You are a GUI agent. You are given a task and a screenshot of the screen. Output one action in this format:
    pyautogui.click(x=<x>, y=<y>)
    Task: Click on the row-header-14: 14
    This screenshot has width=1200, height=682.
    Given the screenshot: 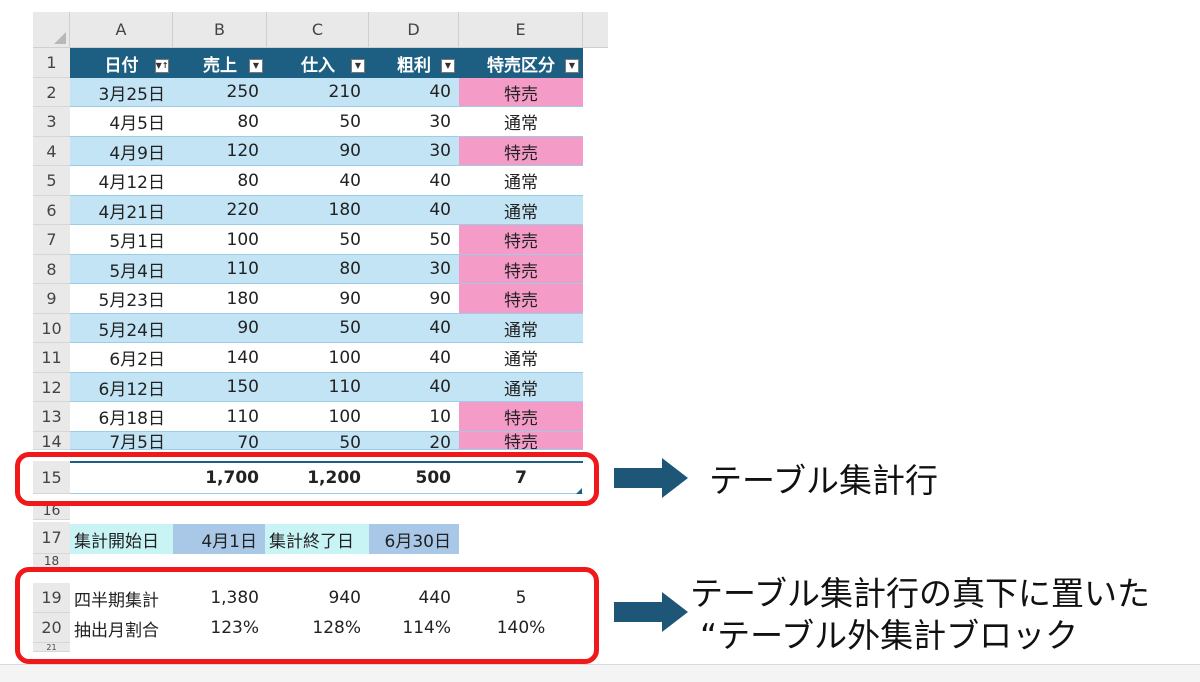 What is the action you would take?
    pyautogui.click(x=51, y=441)
    